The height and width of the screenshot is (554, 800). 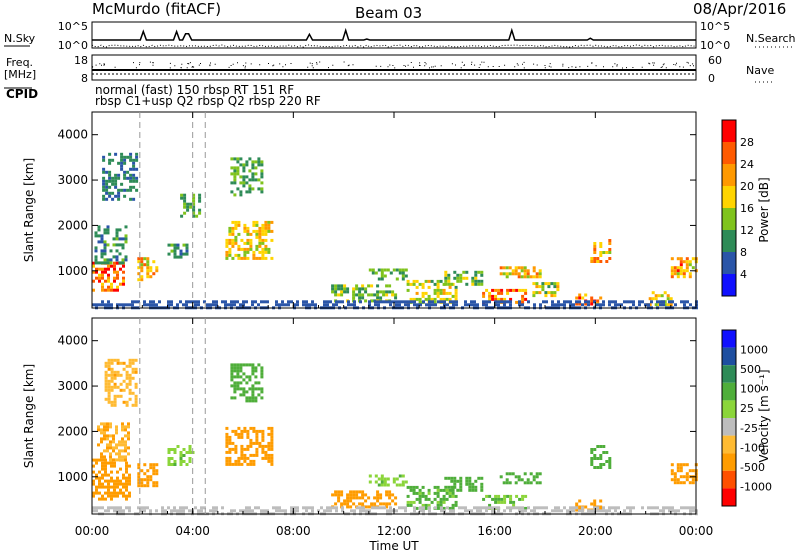 I want to click on colorbar-segment, so click(x=729, y=263).